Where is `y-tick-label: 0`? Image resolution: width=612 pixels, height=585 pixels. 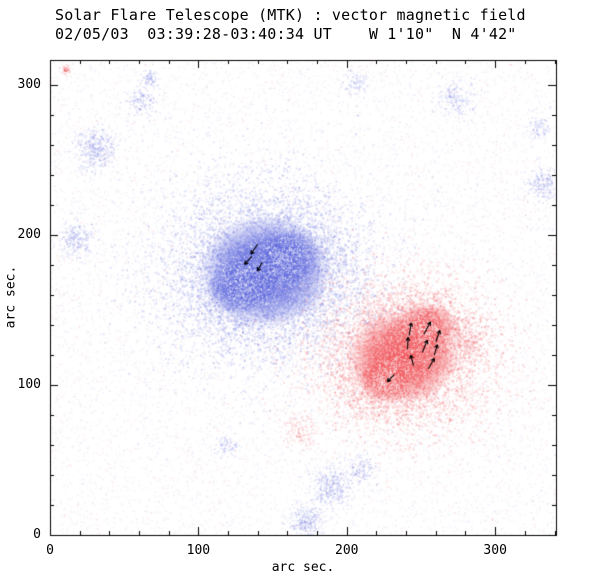
y-tick-label: 0 is located at coordinates (37, 534).